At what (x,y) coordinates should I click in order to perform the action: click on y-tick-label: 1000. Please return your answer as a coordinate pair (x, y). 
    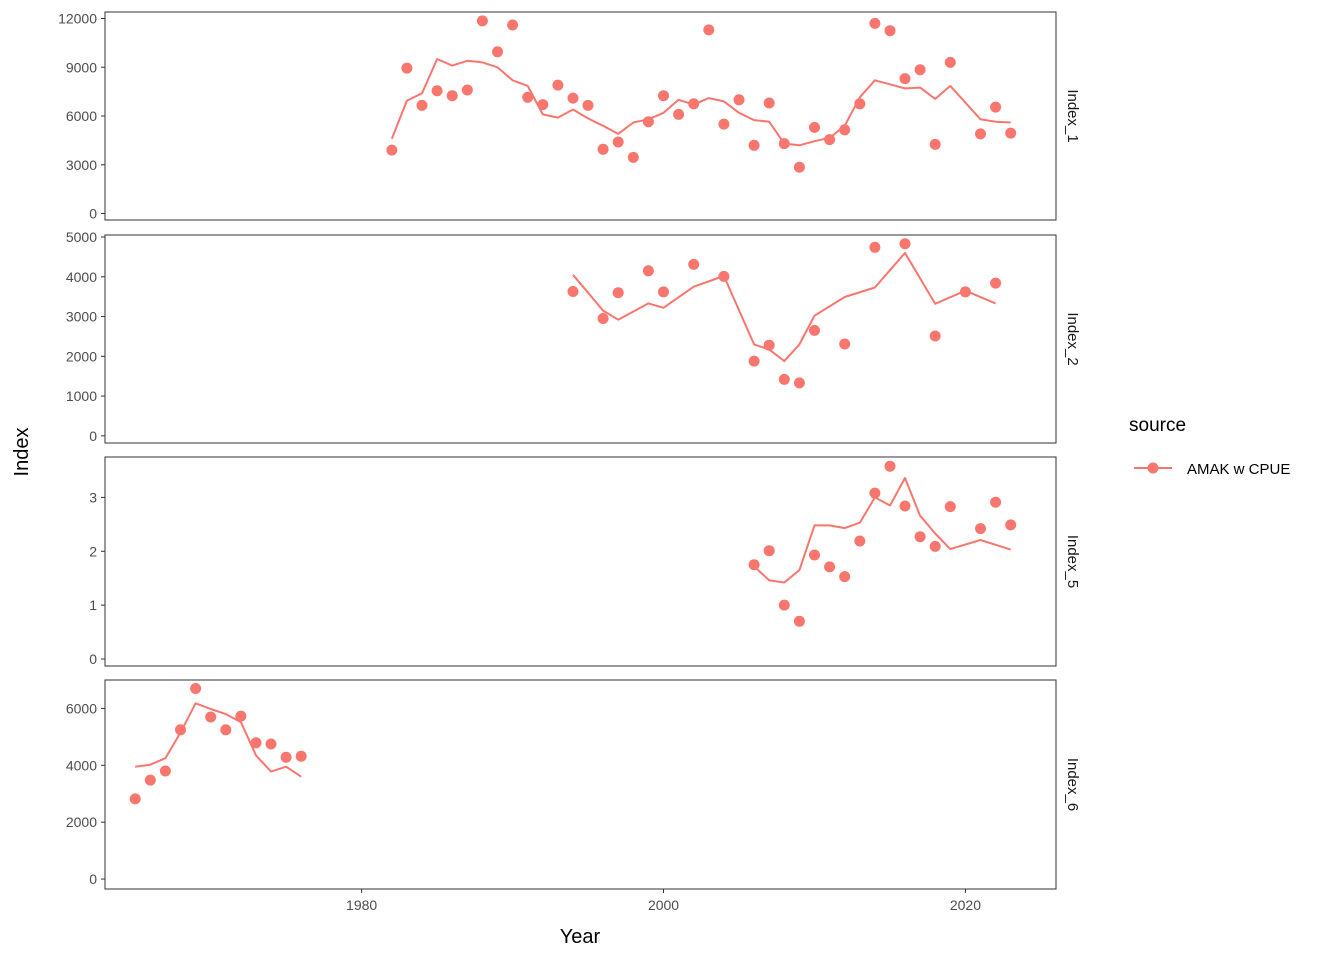
    Looking at the image, I should click on (81, 396).